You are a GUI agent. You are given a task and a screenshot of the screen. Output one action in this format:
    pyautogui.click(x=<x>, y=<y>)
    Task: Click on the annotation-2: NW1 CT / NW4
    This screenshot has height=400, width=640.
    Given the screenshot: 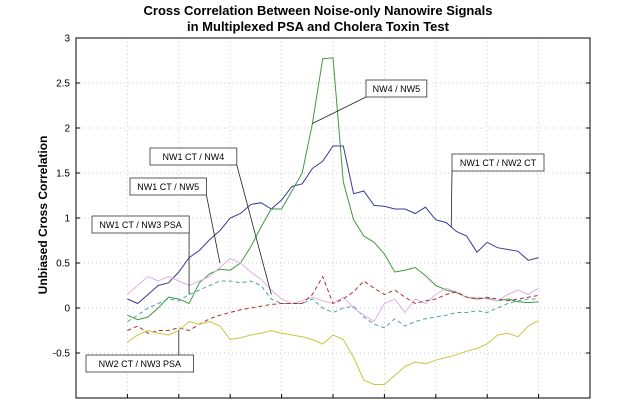 What is the action you would take?
    pyautogui.click(x=210, y=221)
    